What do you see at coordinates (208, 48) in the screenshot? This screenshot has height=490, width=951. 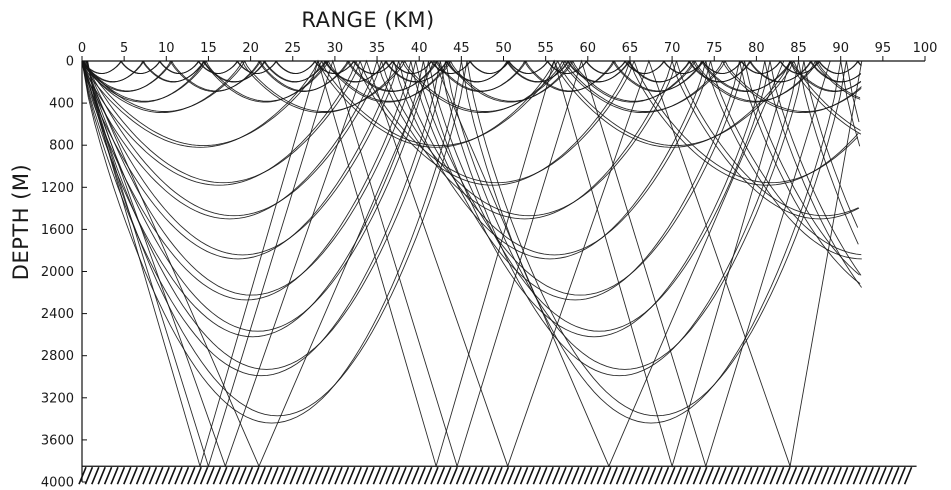 I see `x-tick-label: 15` at bounding box center [208, 48].